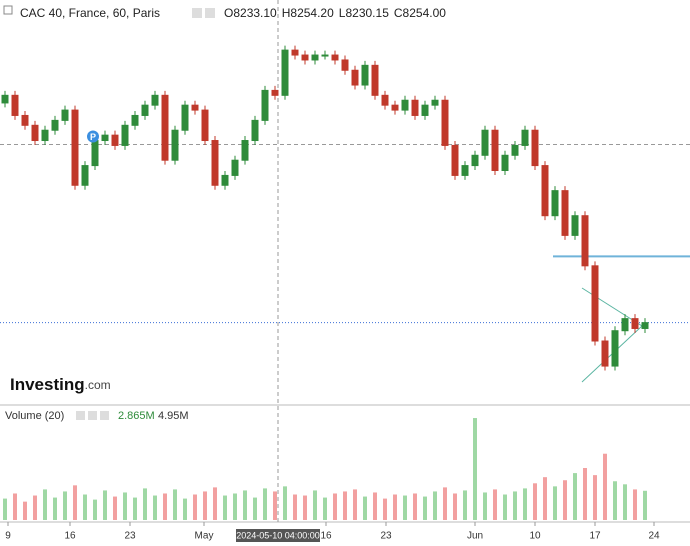 This screenshot has width=690, height=546. Describe the element at coordinates (173, 416) in the screenshot. I see `volume-ma-value: 4.95M` at that location.